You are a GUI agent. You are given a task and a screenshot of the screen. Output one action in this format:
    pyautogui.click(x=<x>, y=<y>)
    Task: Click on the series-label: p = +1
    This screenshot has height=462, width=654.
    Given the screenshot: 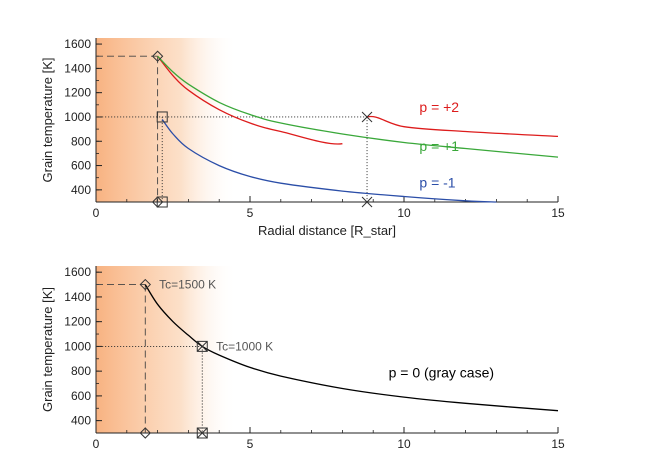 What is the action you would take?
    pyautogui.click(x=439, y=146)
    